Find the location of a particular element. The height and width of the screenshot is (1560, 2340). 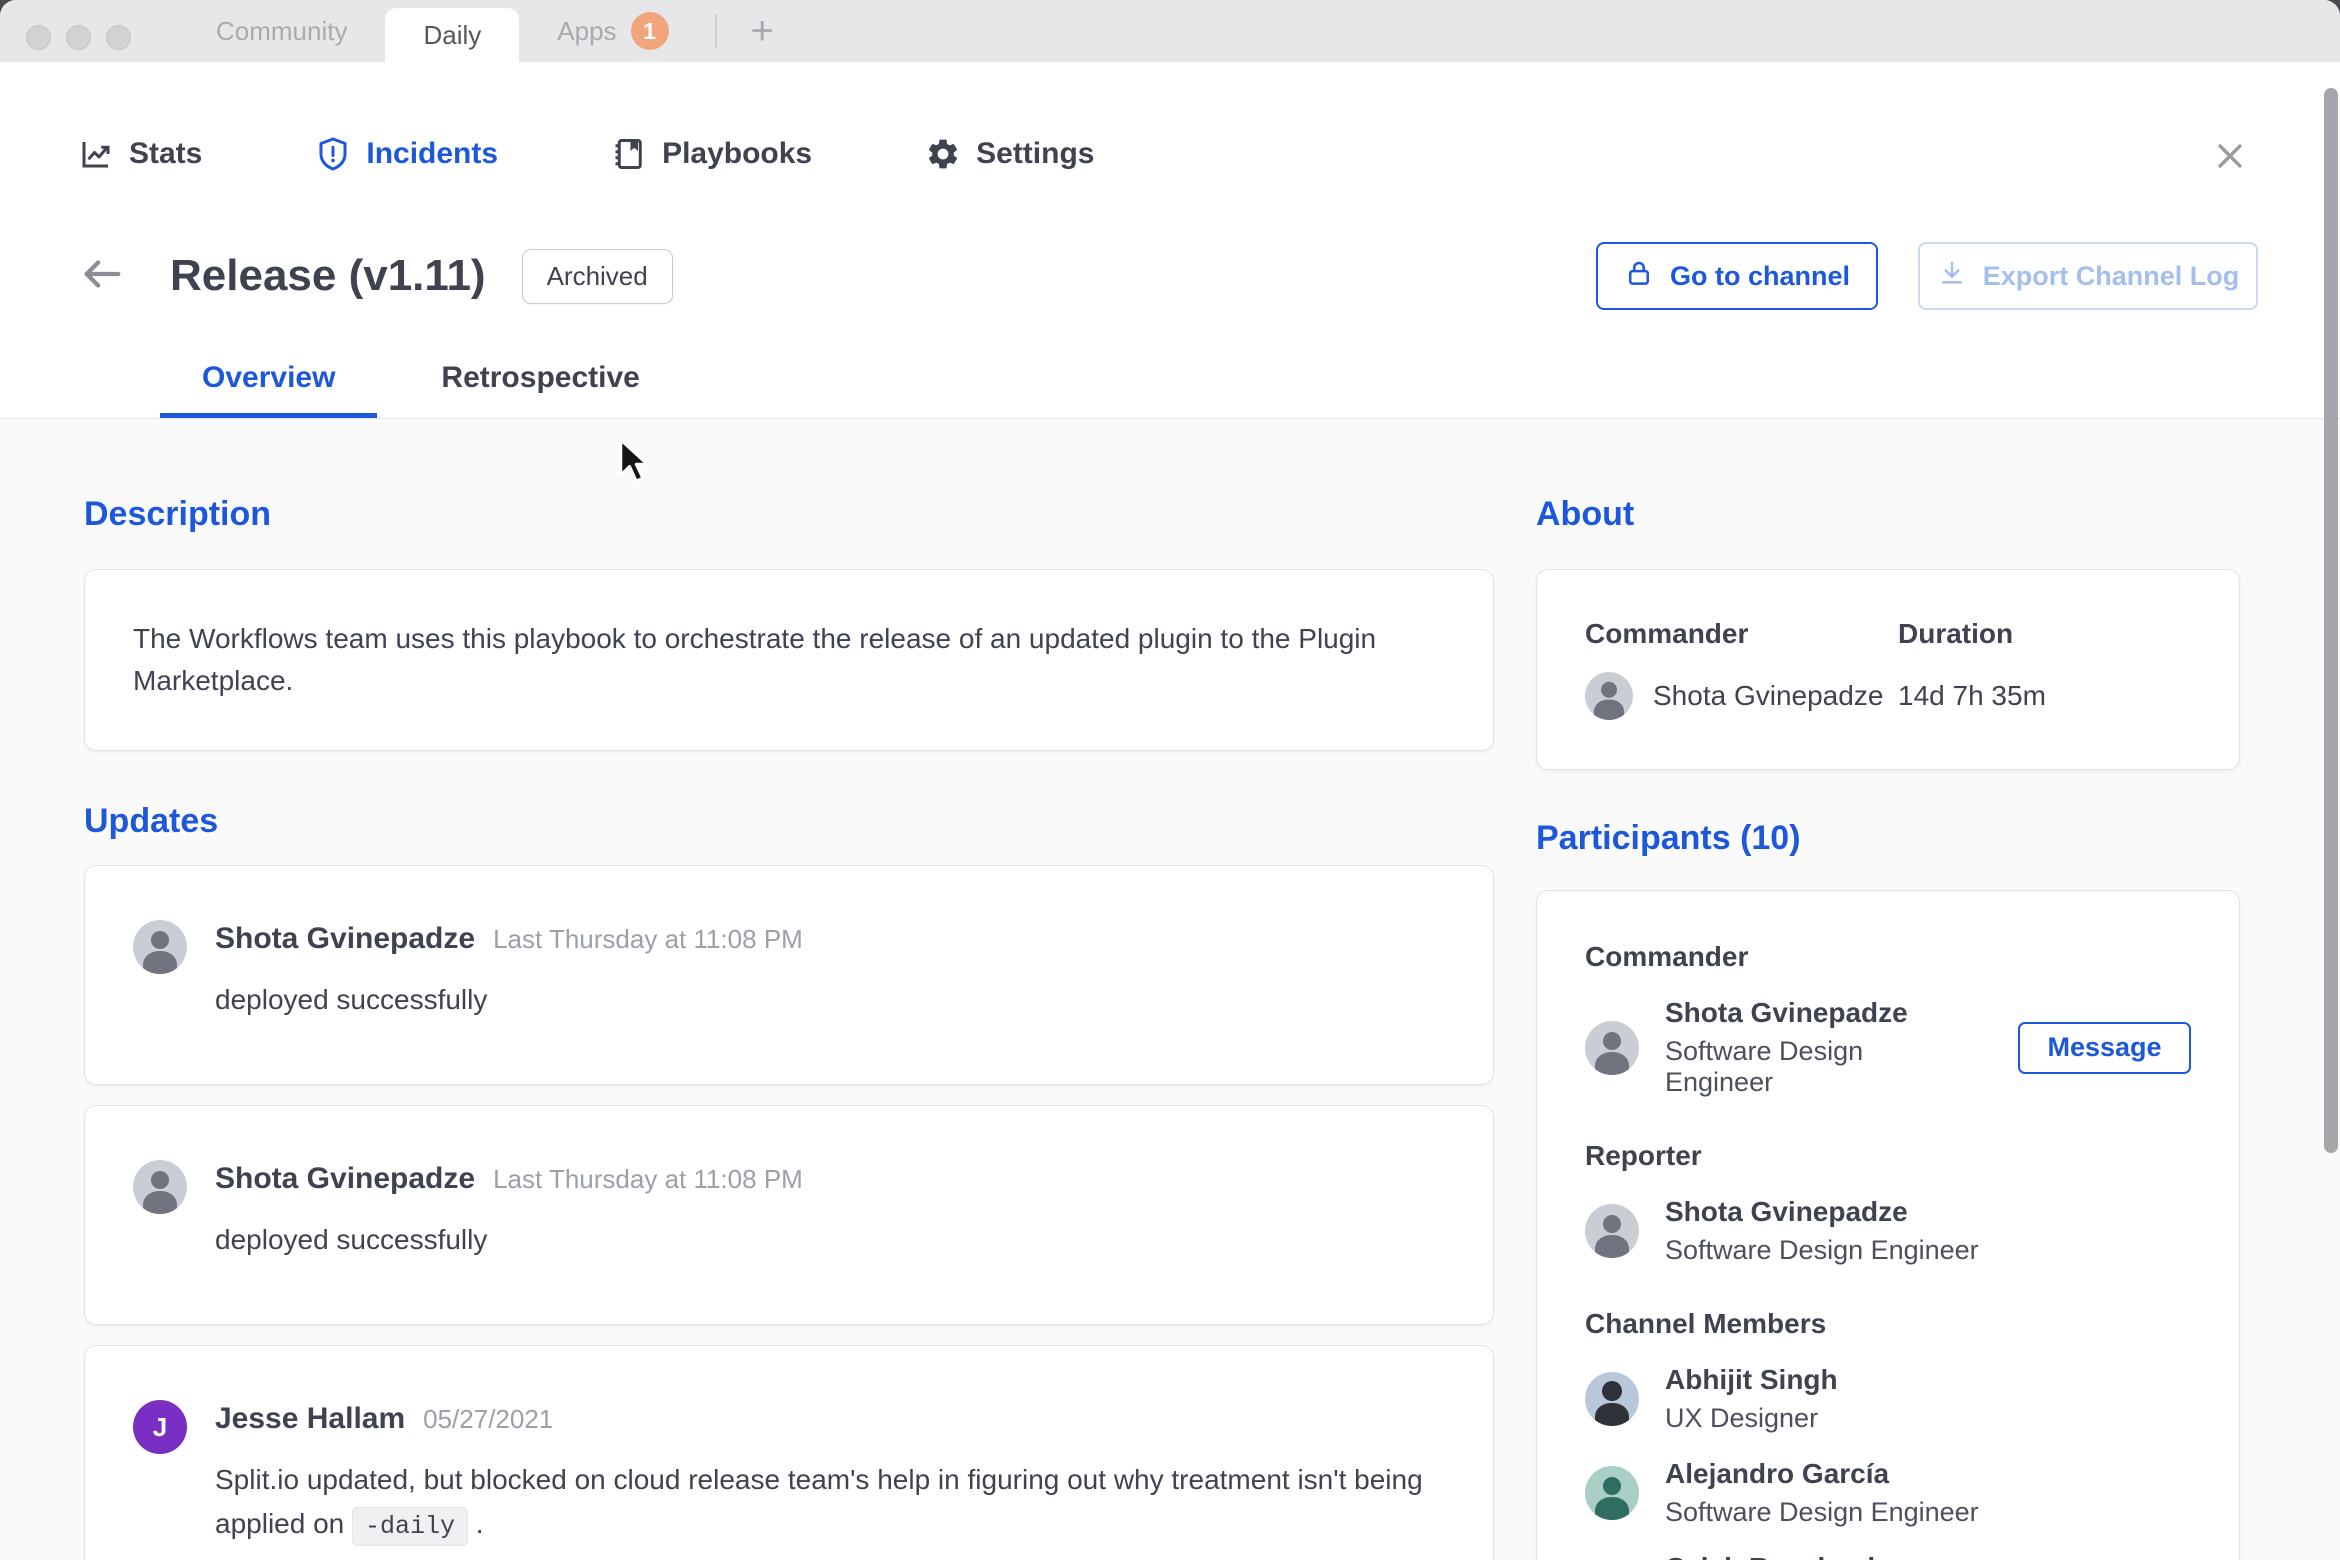

nav-stats: Stats is located at coordinates (140, 154).